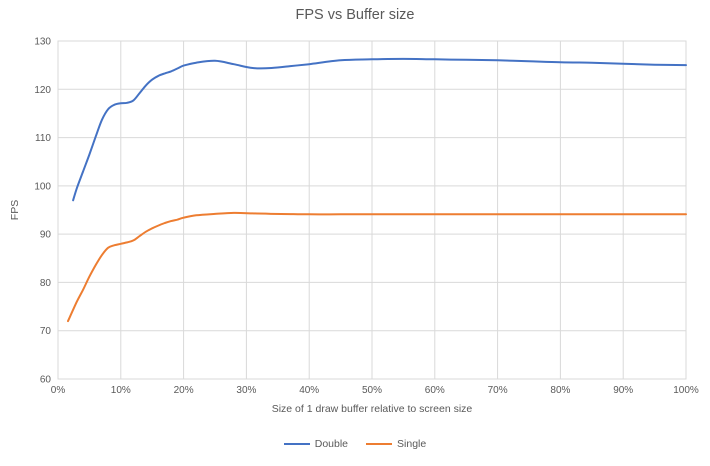 The width and height of the screenshot is (710, 466). What do you see at coordinates (331, 444) in the screenshot?
I see `legend-label-double: Double` at bounding box center [331, 444].